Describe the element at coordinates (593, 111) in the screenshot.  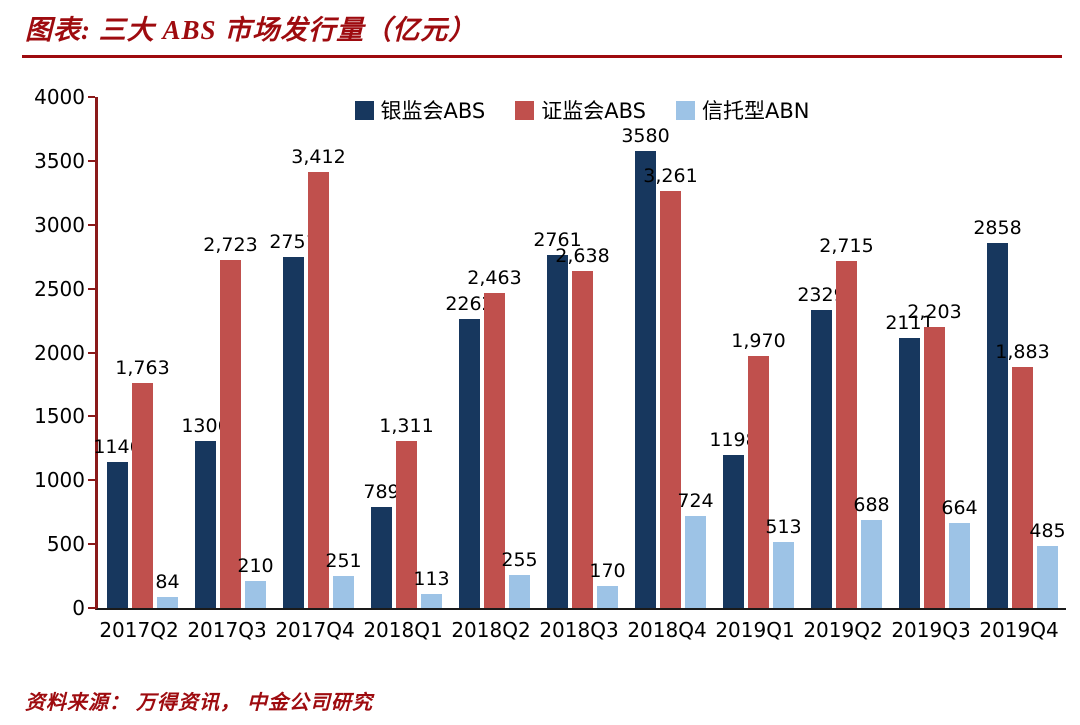
I see `legend-label: 证监会ABS` at that location.